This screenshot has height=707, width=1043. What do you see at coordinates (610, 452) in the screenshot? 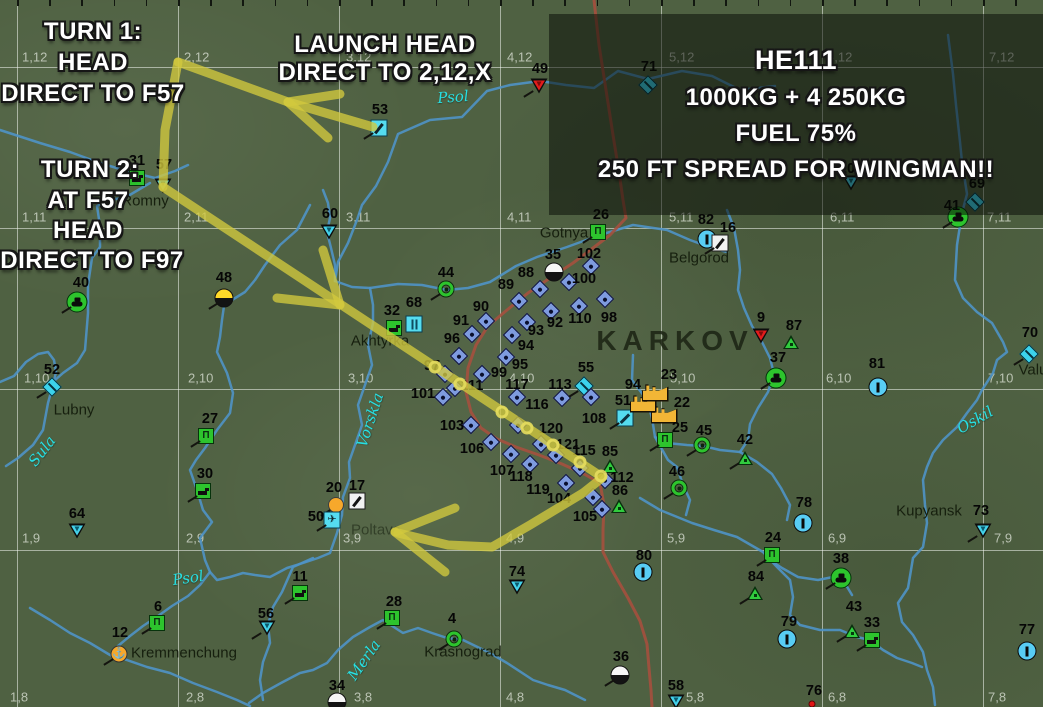
I see `marker-number-label: 85` at bounding box center [610, 452].